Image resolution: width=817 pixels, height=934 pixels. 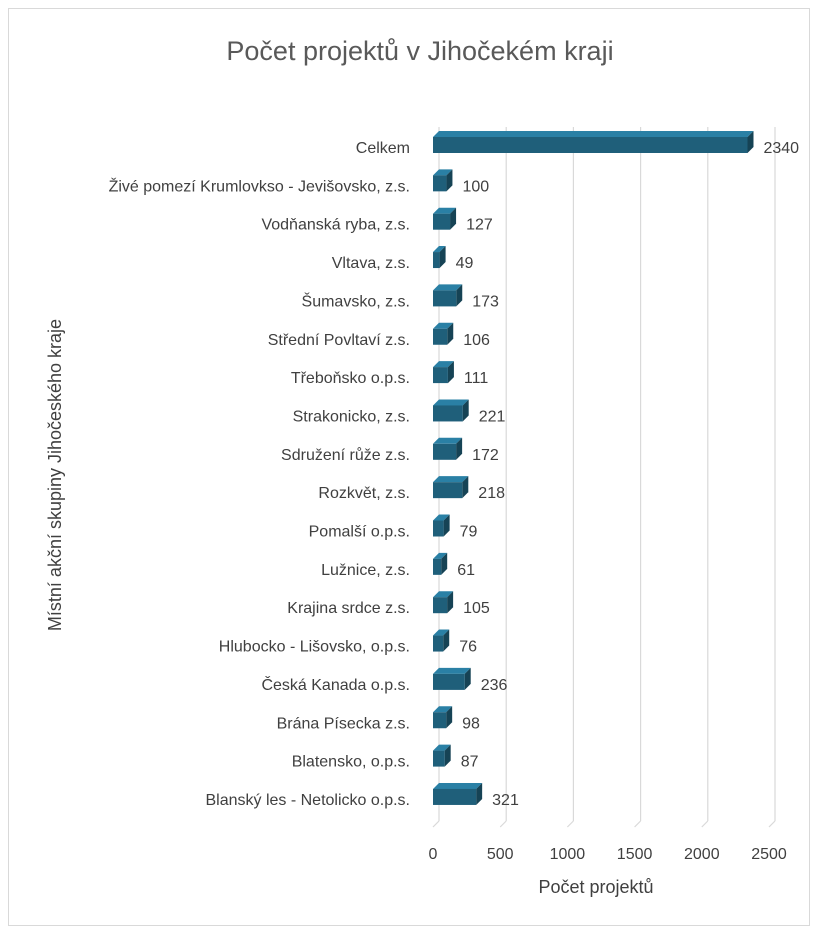 What do you see at coordinates (702, 854) in the screenshot?
I see `x-tick-2000: 2000` at bounding box center [702, 854].